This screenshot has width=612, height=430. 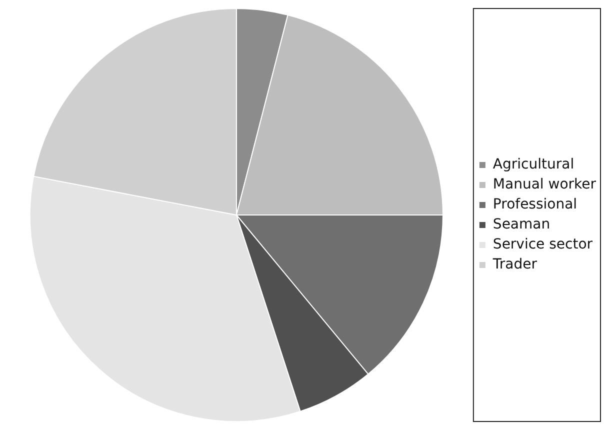 What do you see at coordinates (542, 244) in the screenshot?
I see `legend-label: Service sector` at bounding box center [542, 244].